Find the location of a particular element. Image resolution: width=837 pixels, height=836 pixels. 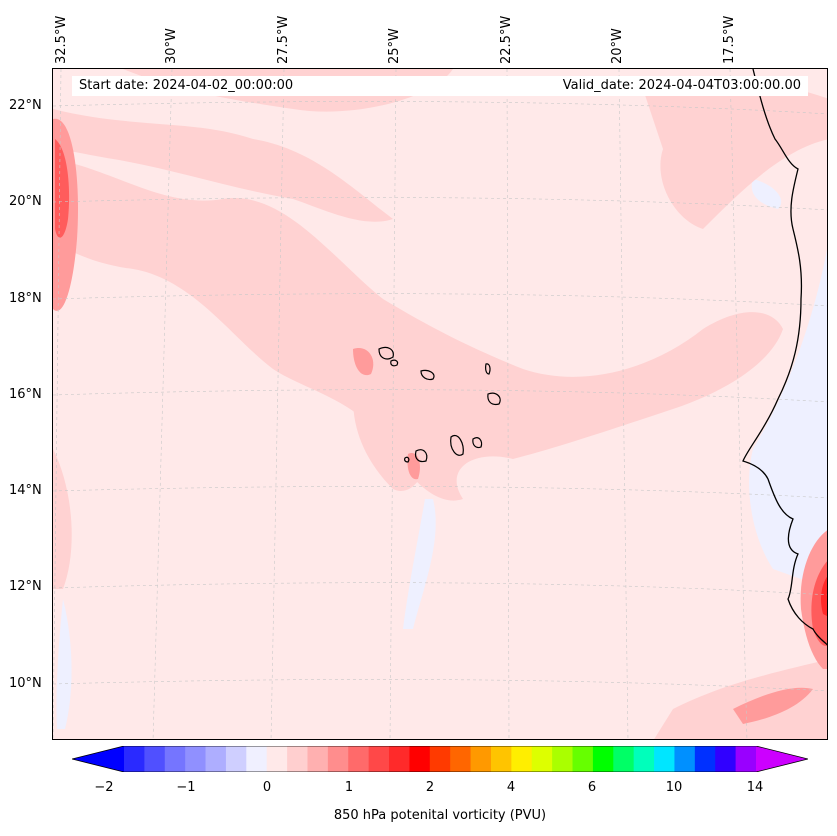

pv-band-southwest is located at coordinates (62, 519).